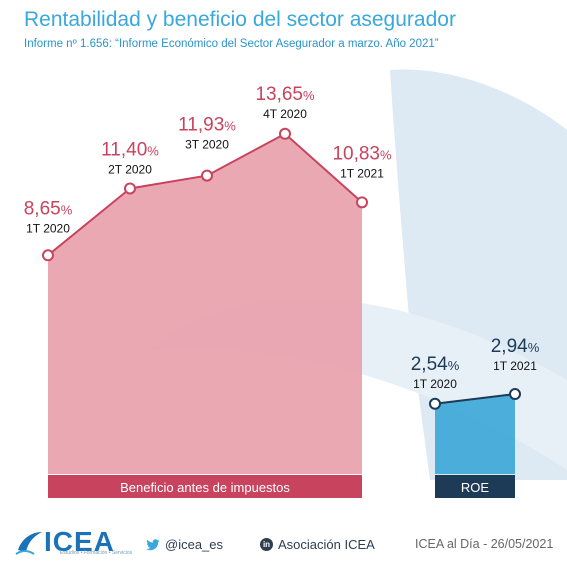  Describe the element at coordinates (515, 366) in the screenshot. I see `roe-category-label: 1T 2021` at that location.